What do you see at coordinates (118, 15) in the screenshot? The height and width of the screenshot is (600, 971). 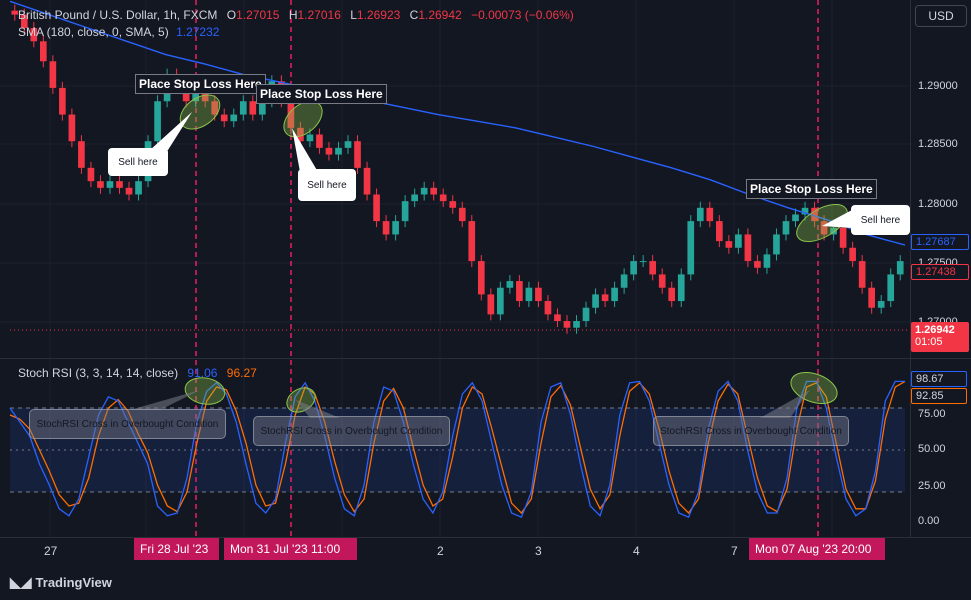 I see `symbol-title: British Pound / U.S. Dollar, 1h, FXCM` at bounding box center [118, 15].